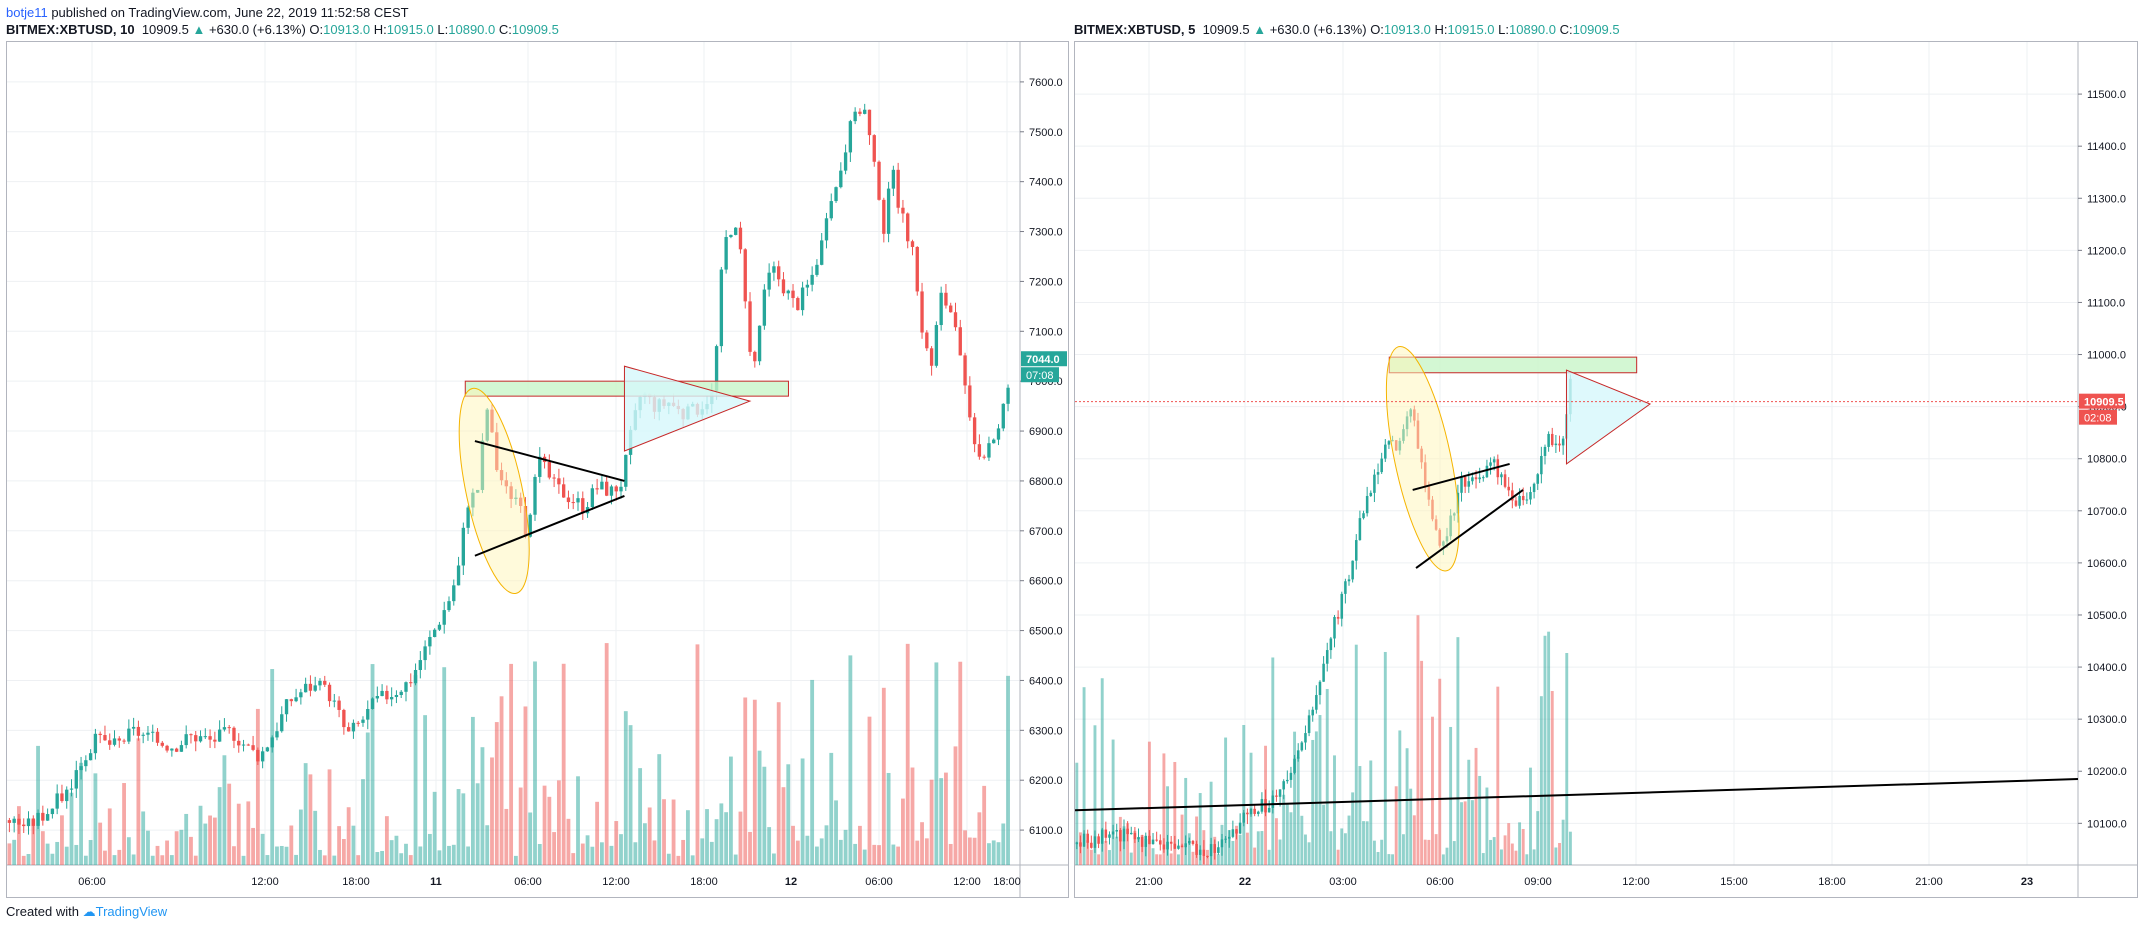  What do you see at coordinates (265, 882) in the screenshot?
I see `x-tick-label: 12:00` at bounding box center [265, 882].